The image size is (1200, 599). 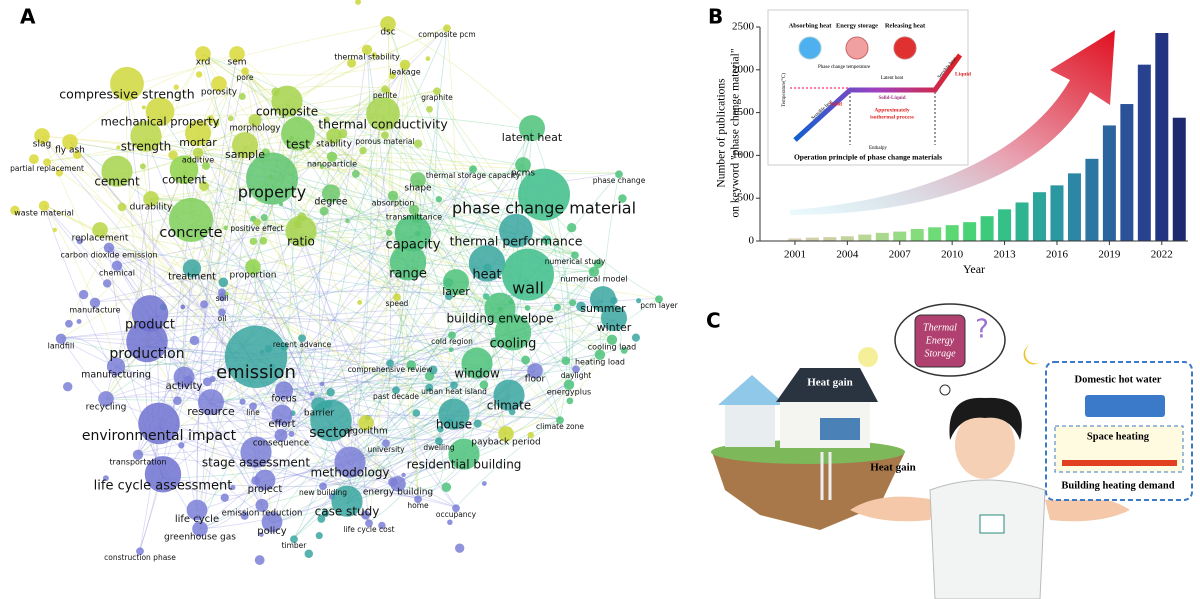 I want to click on window, so click(x=840, y=429).